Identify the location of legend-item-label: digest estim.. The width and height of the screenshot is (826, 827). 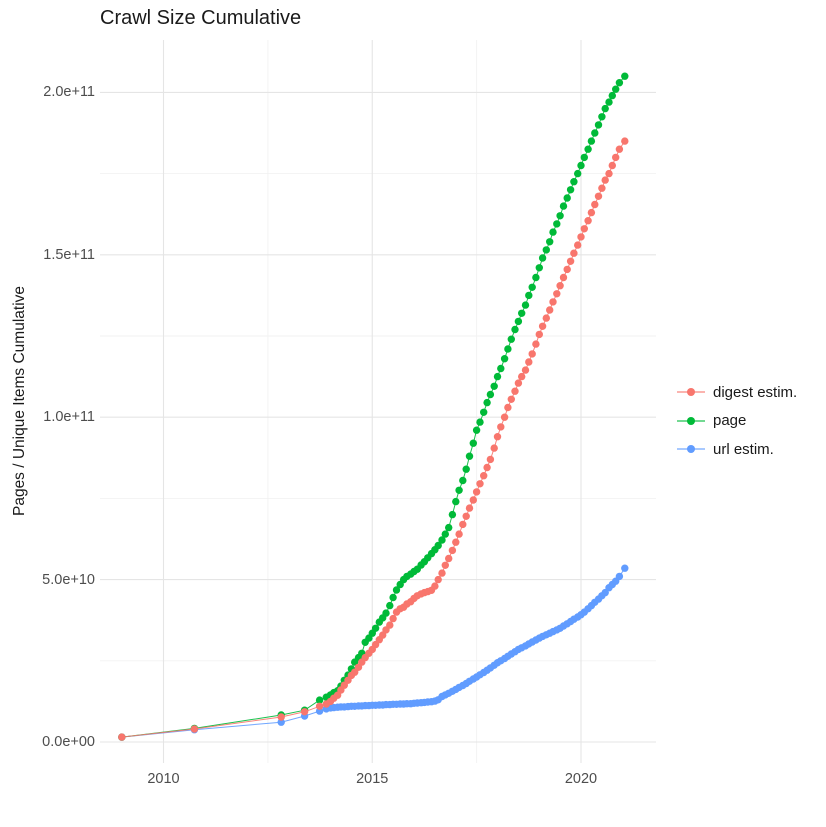
(755, 392).